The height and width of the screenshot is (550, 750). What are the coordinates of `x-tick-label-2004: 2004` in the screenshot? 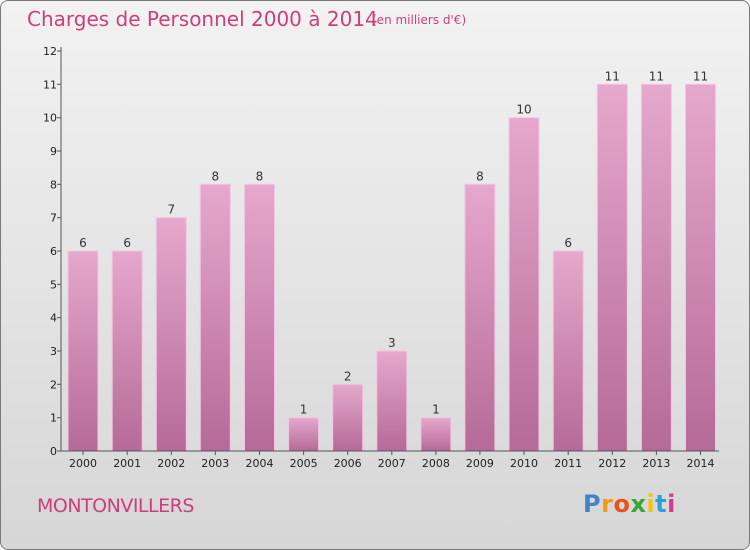 It's located at (260, 463).